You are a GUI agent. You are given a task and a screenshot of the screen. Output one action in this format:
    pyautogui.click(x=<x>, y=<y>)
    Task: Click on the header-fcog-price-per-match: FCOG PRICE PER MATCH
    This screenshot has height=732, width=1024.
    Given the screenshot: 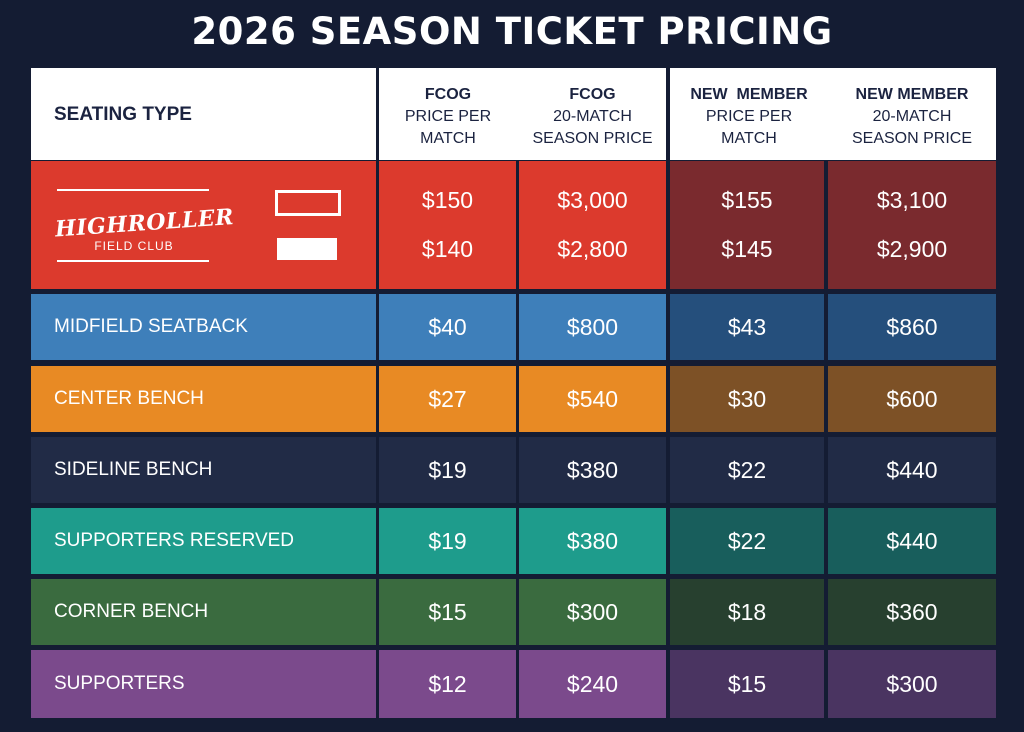 What is the action you would take?
    pyautogui.click(x=448, y=117)
    